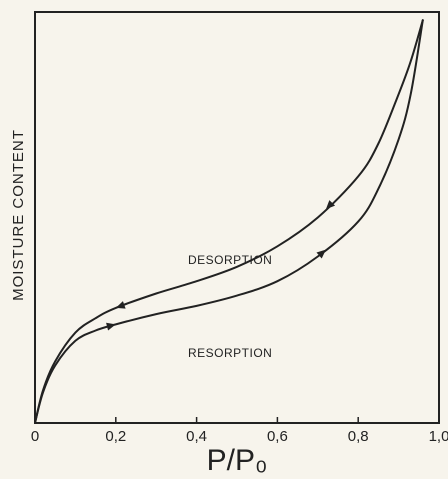 This screenshot has height=479, width=448. What do you see at coordinates (115, 436) in the screenshot?
I see `x-tick-label: 0,2` at bounding box center [115, 436].